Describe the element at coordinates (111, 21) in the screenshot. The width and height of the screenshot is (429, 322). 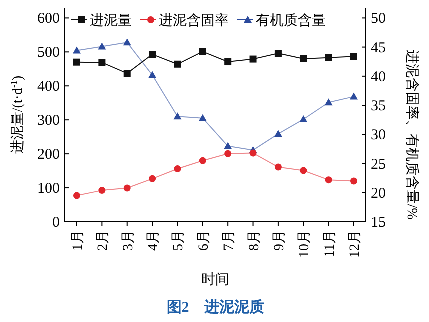
I see `legend-label: 进泥量` at that location.